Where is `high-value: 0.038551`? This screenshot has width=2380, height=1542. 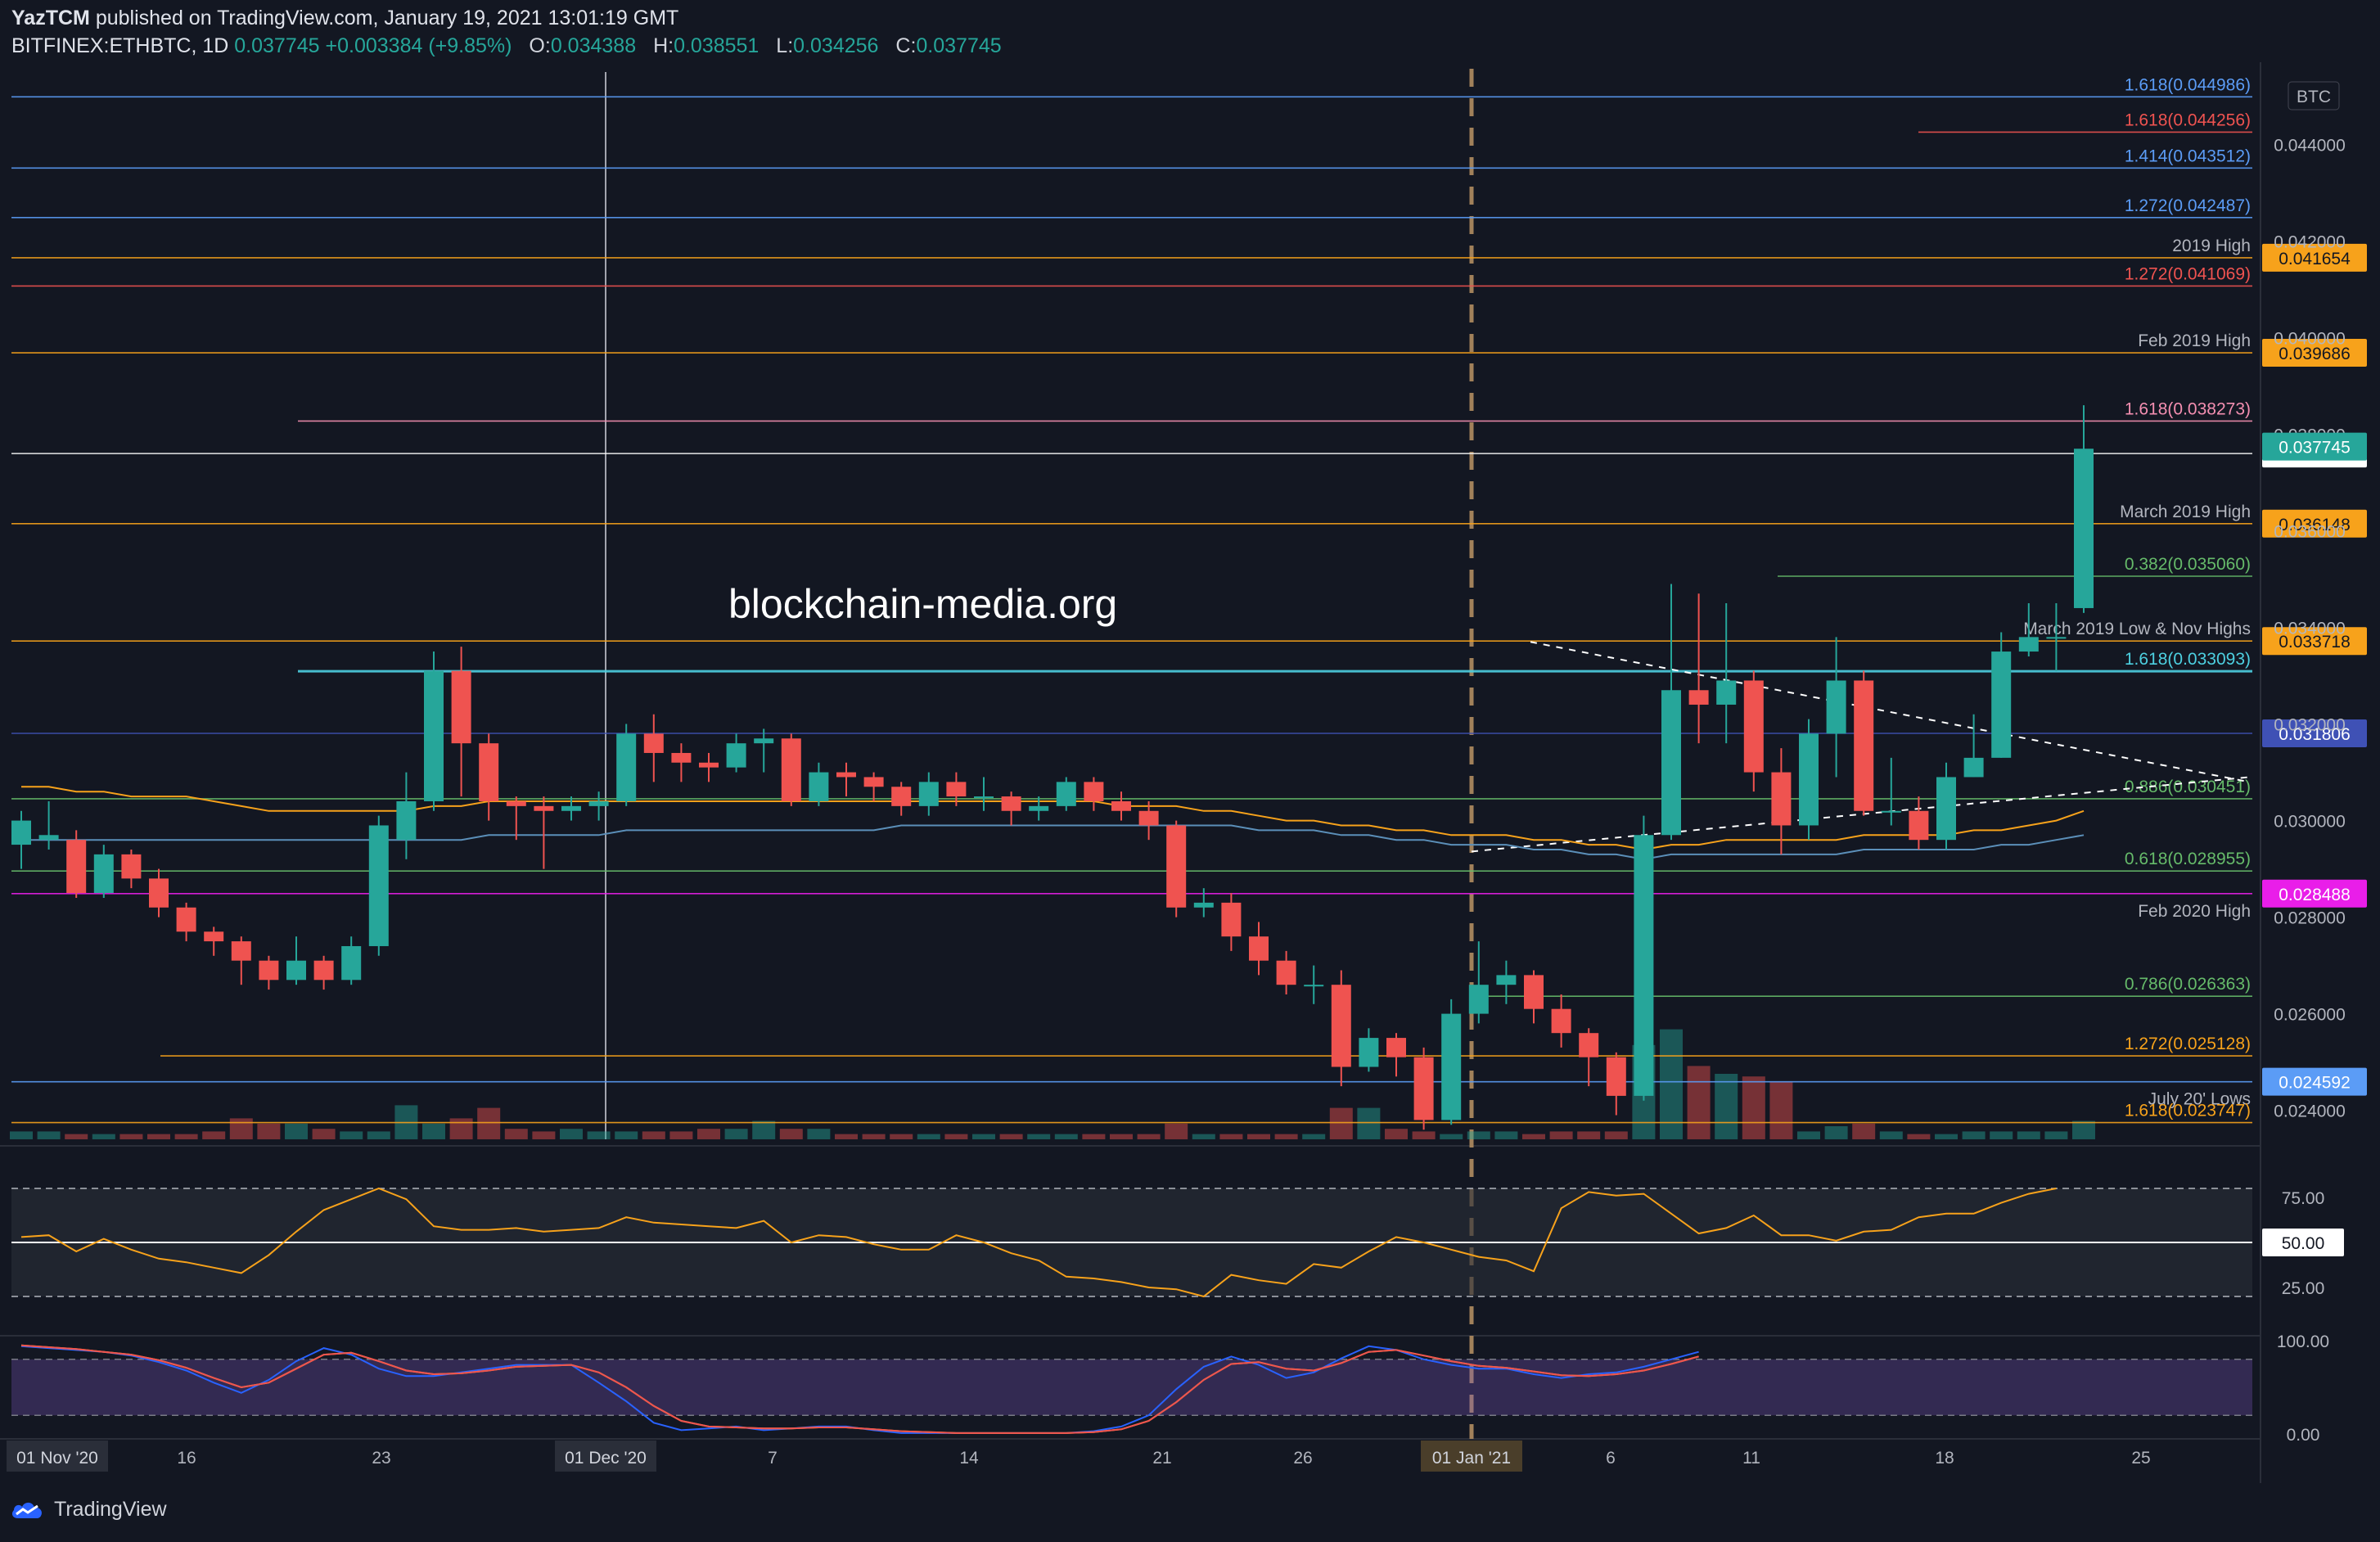
high-value: 0.038551 is located at coordinates (717, 46).